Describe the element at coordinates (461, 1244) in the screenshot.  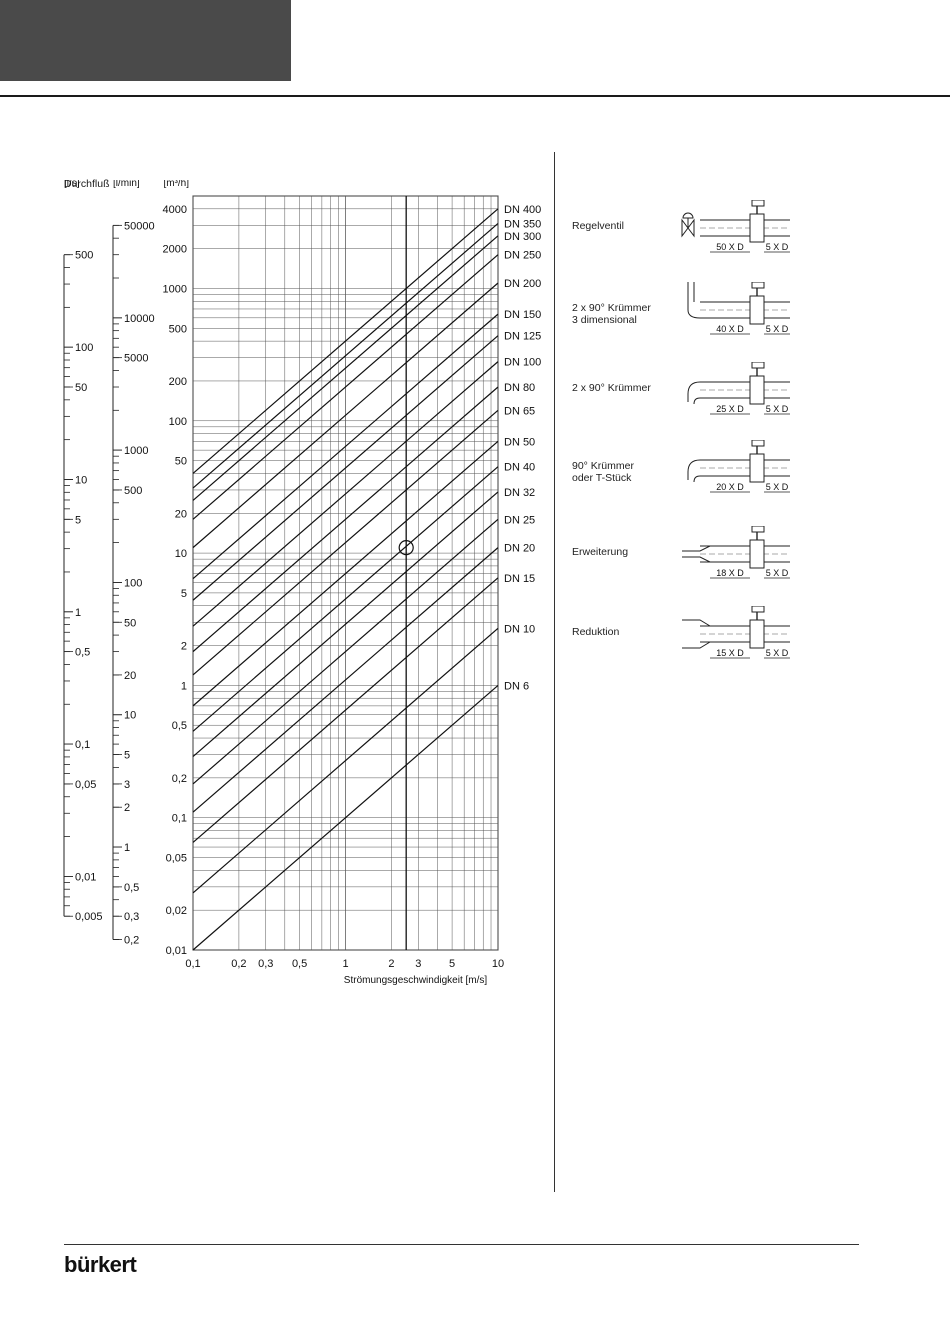
I see `footer-rule` at that location.